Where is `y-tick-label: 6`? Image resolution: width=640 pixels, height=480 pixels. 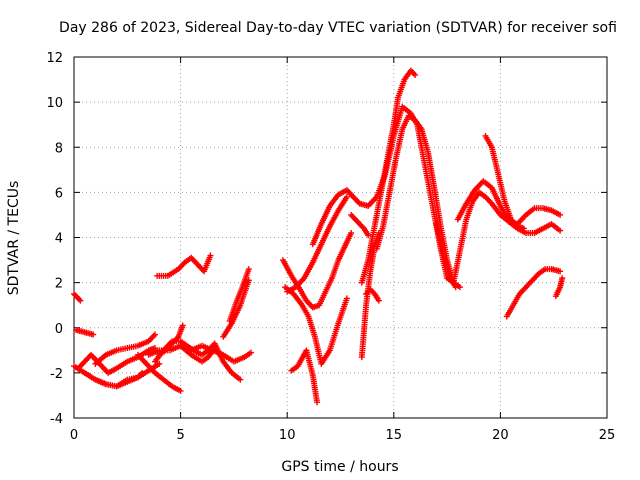
y-tick-label: 6 is located at coordinates (59, 193).